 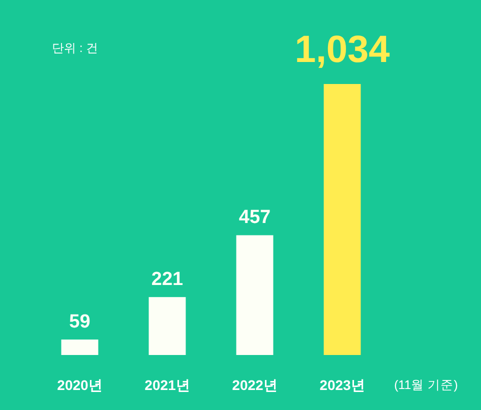 What do you see at coordinates (426, 385) in the screenshot?
I see `text: (11월 기준)` at bounding box center [426, 385].